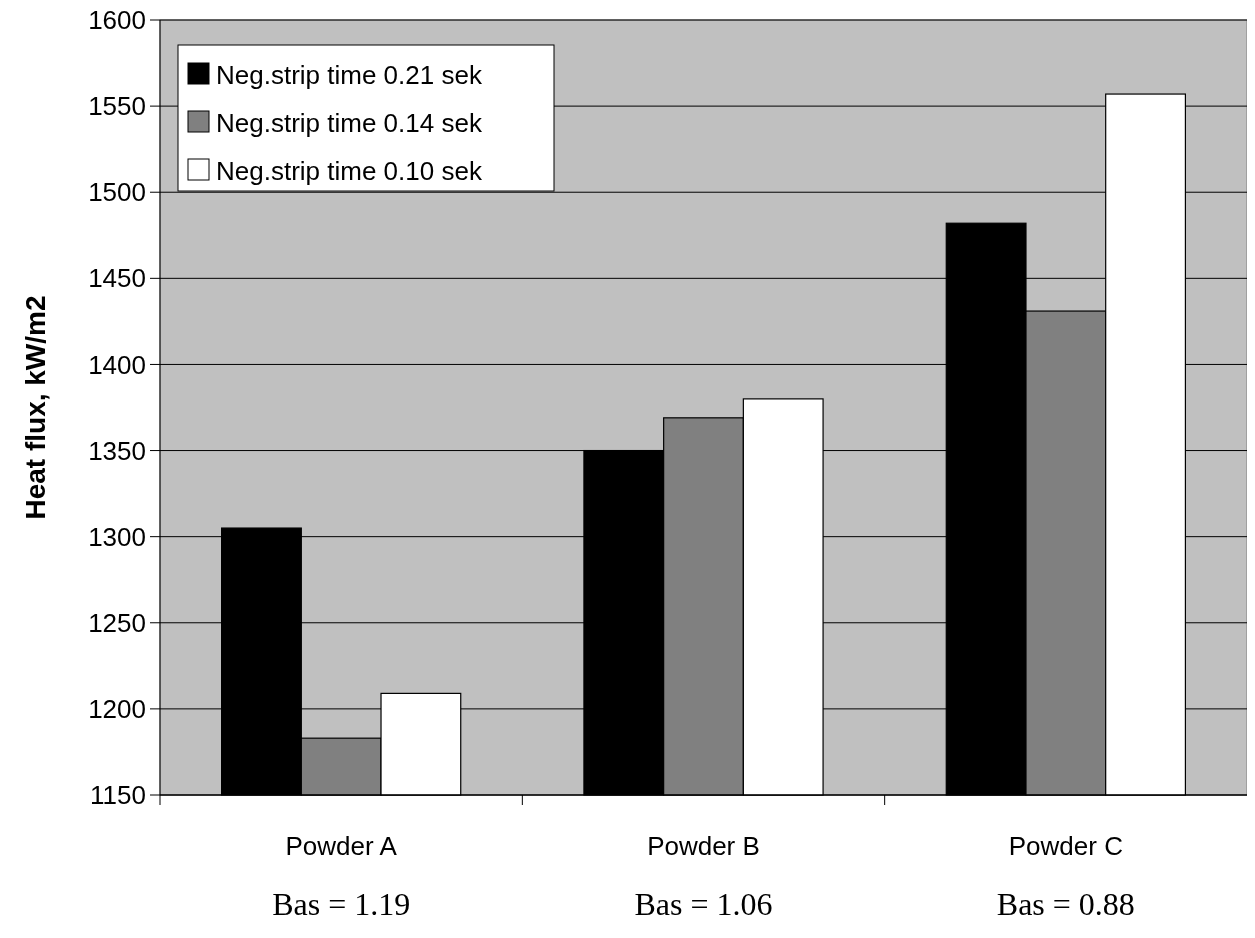 This screenshot has height=938, width=1255. I want to click on text: Bas = 0.88, so click(1065, 904).